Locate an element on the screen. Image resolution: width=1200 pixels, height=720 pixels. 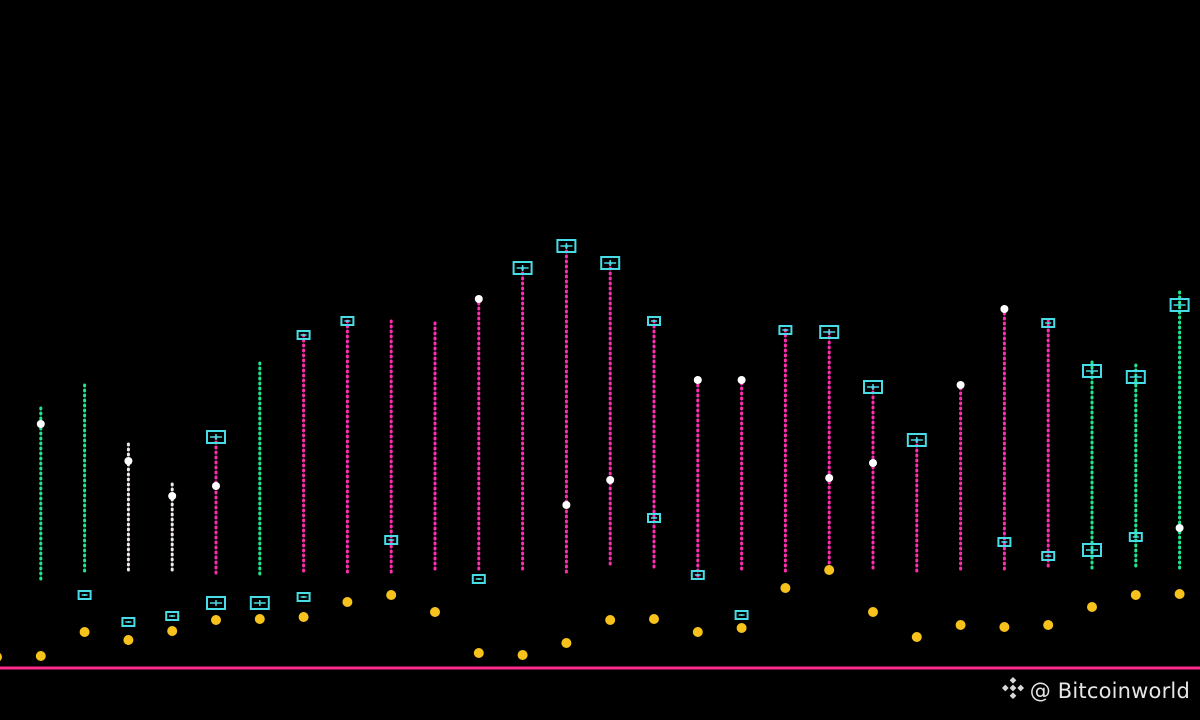
binance-diamond-icon is located at coordinates (1013, 690).